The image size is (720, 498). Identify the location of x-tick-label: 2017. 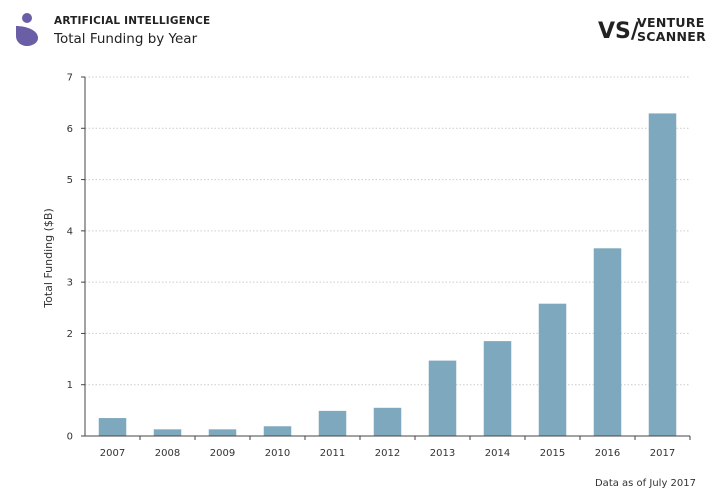
(662, 453).